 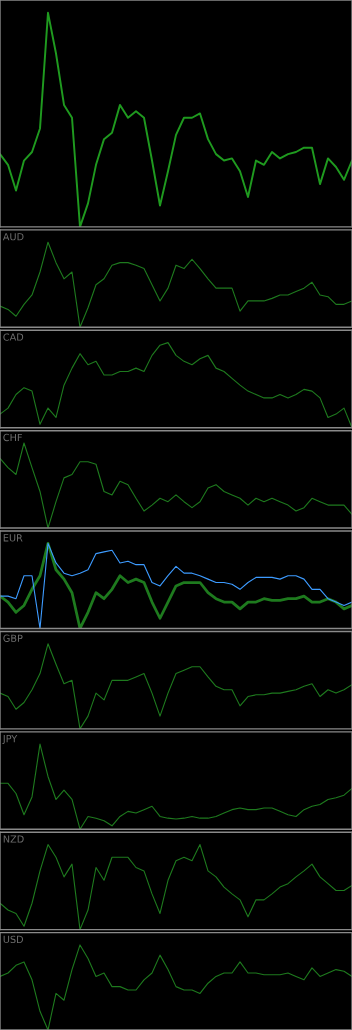 I want to click on chart-title: CHF, so click(x=12, y=437).